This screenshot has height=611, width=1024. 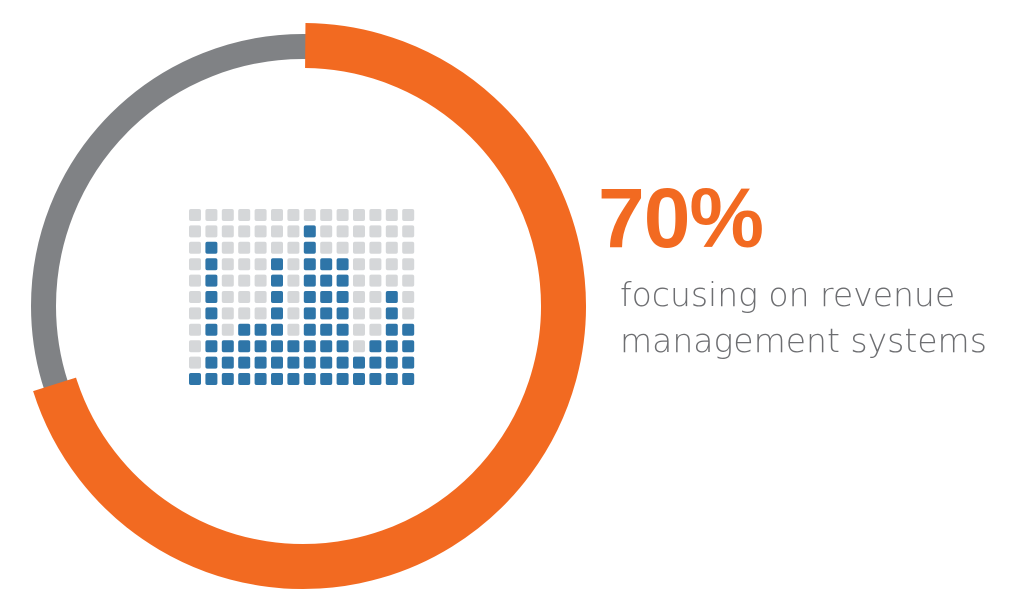 I want to click on subtitle: focusing on revenue management systems, so click(x=803, y=317).